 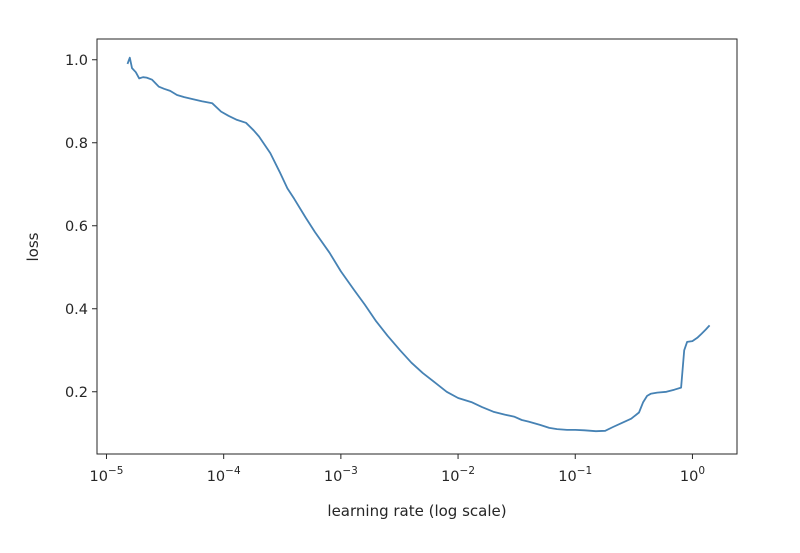 I want to click on y-tick-label: 1.0, so click(x=76, y=61).